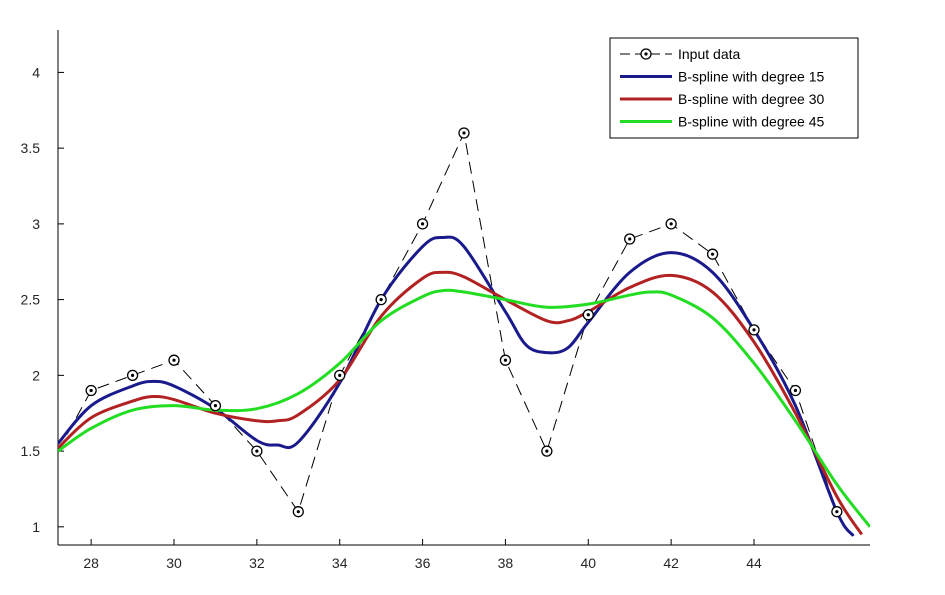  I want to click on x-tick-label: 44, so click(754, 563).